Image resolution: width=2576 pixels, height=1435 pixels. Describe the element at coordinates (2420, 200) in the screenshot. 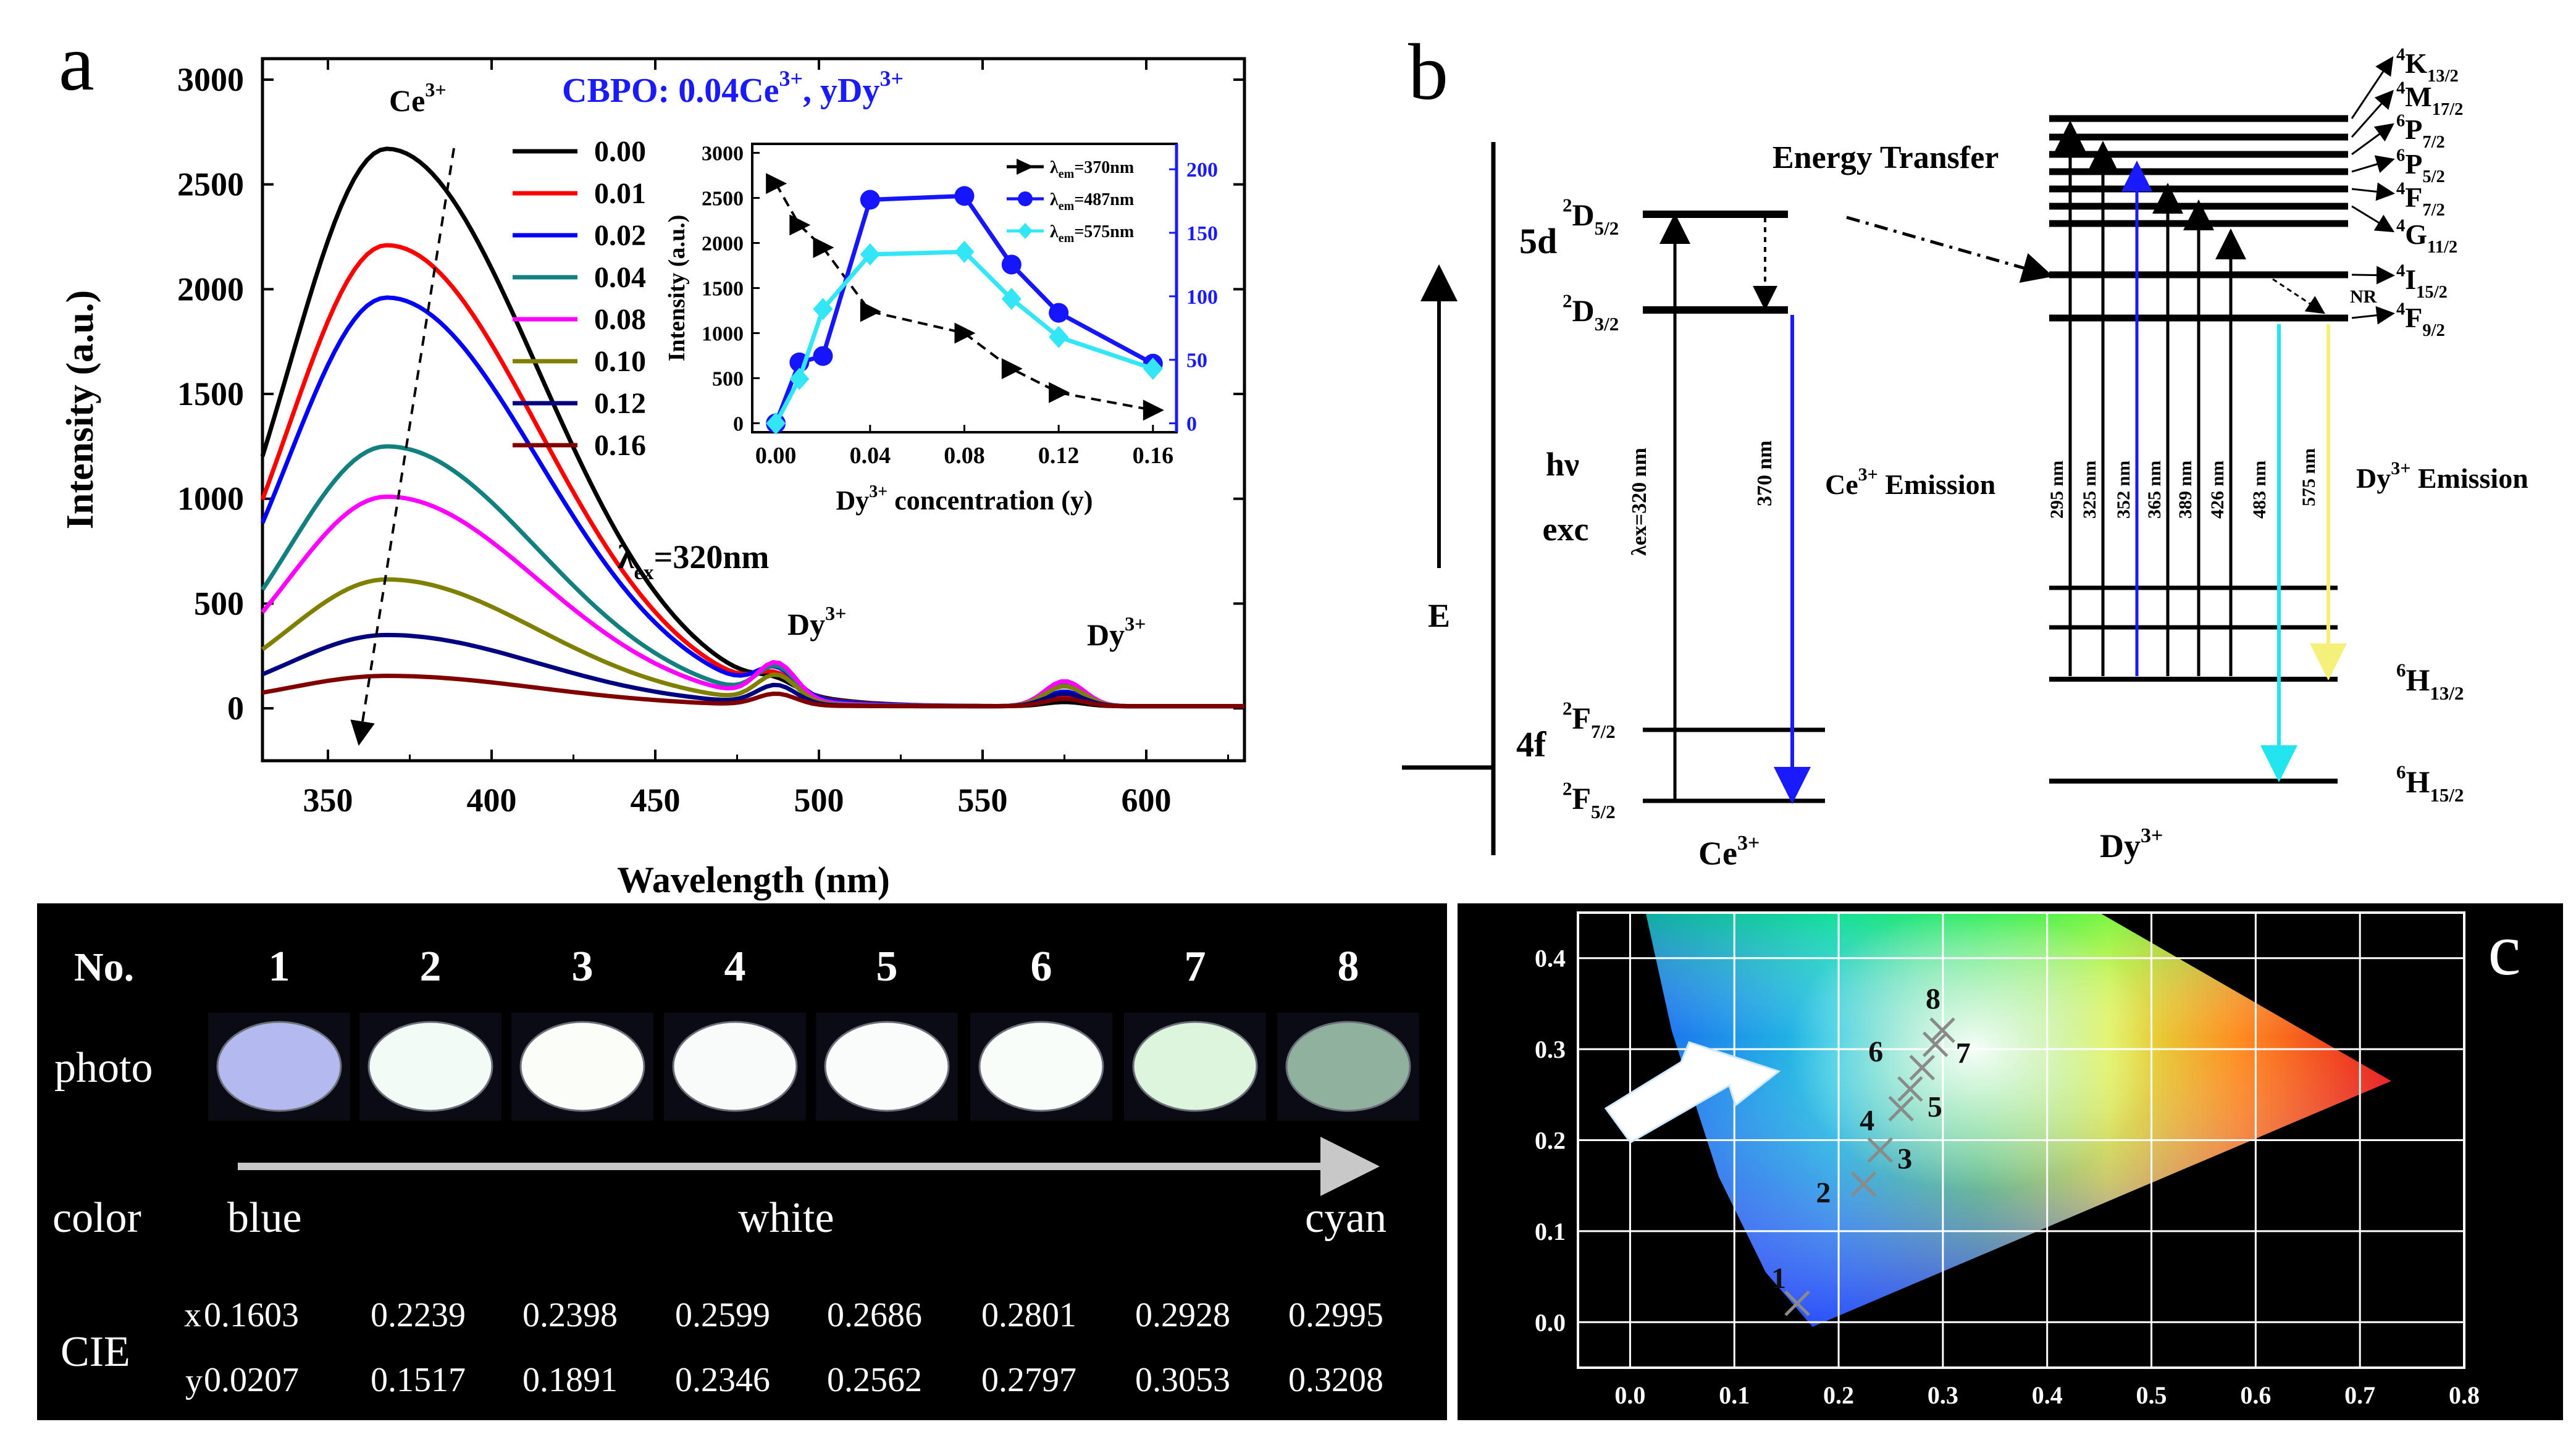

I see `dy-level-label: 4F7/2` at that location.